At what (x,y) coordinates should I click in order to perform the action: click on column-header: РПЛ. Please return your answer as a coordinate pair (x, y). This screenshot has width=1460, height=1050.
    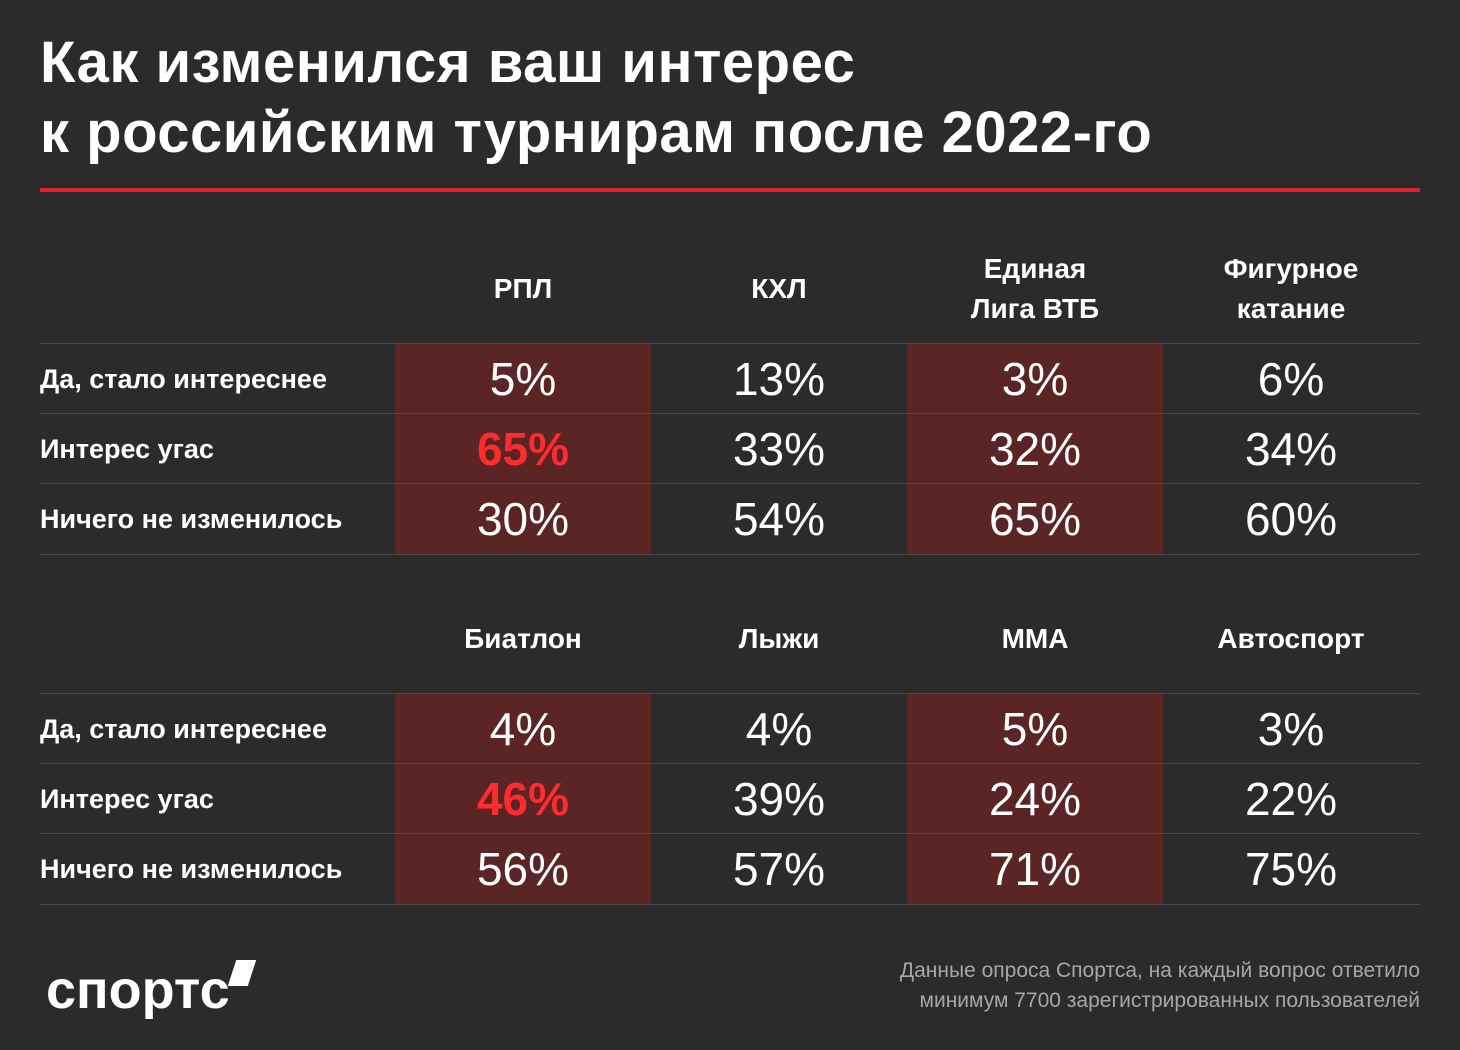
    Looking at the image, I should click on (523, 289).